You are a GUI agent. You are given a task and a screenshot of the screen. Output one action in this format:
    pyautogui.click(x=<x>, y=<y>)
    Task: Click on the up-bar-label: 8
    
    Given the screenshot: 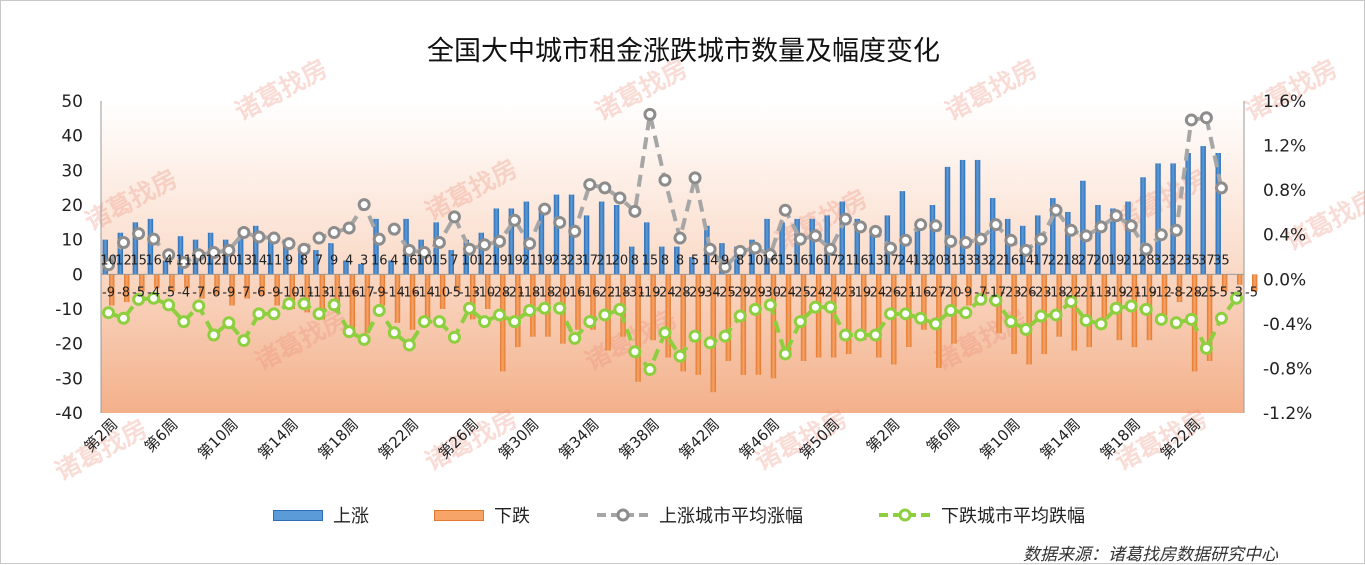 What is the action you would take?
    pyautogui.click(x=635, y=260)
    